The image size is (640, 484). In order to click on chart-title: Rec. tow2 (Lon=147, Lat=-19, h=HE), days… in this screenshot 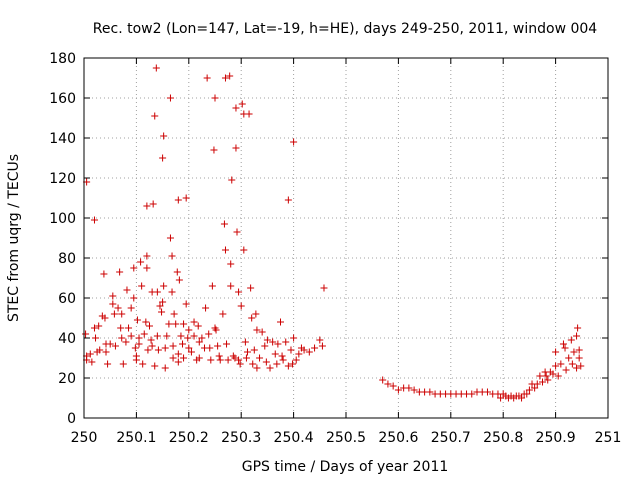, I will do `click(345, 29)`.